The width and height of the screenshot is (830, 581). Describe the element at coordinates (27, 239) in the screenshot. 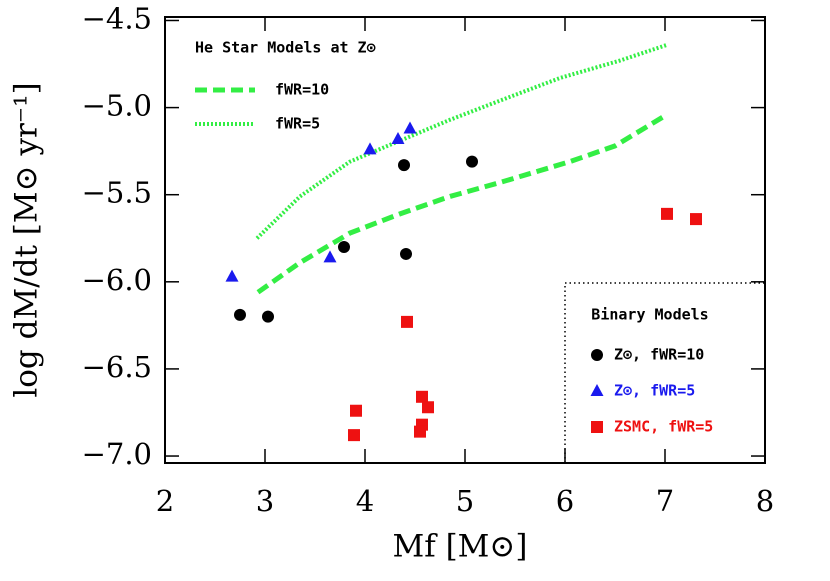

I see `y-axis-title: log dM/dt [M⊙ yr⁻¹]` at that location.